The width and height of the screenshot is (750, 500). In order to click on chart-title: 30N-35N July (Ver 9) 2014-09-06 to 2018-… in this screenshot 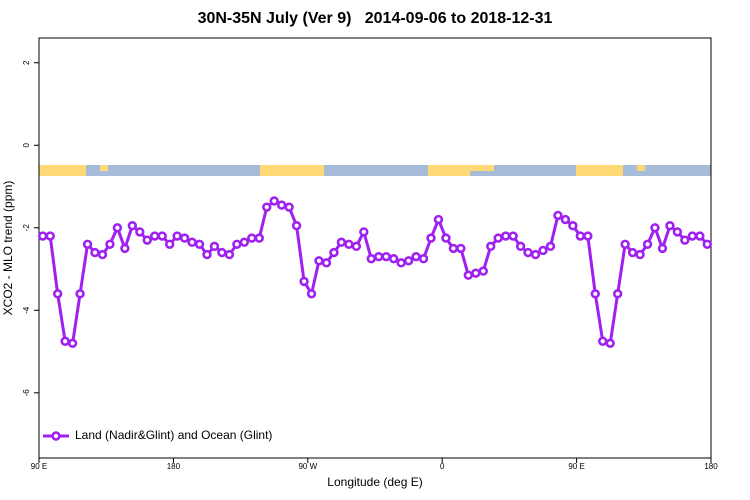, I will do `click(375, 18)`.